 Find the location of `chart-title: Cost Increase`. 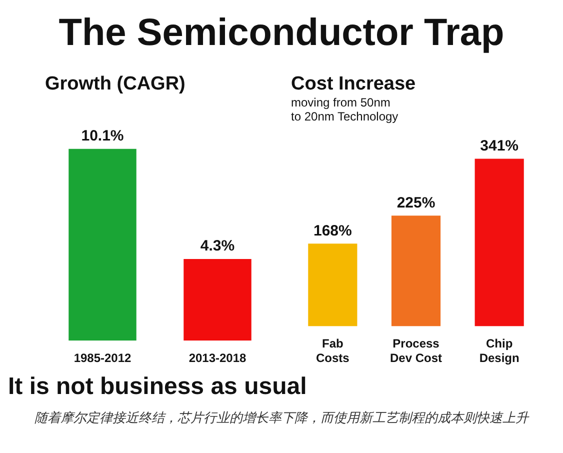

chart-title: Cost Increase is located at coordinates (353, 84).